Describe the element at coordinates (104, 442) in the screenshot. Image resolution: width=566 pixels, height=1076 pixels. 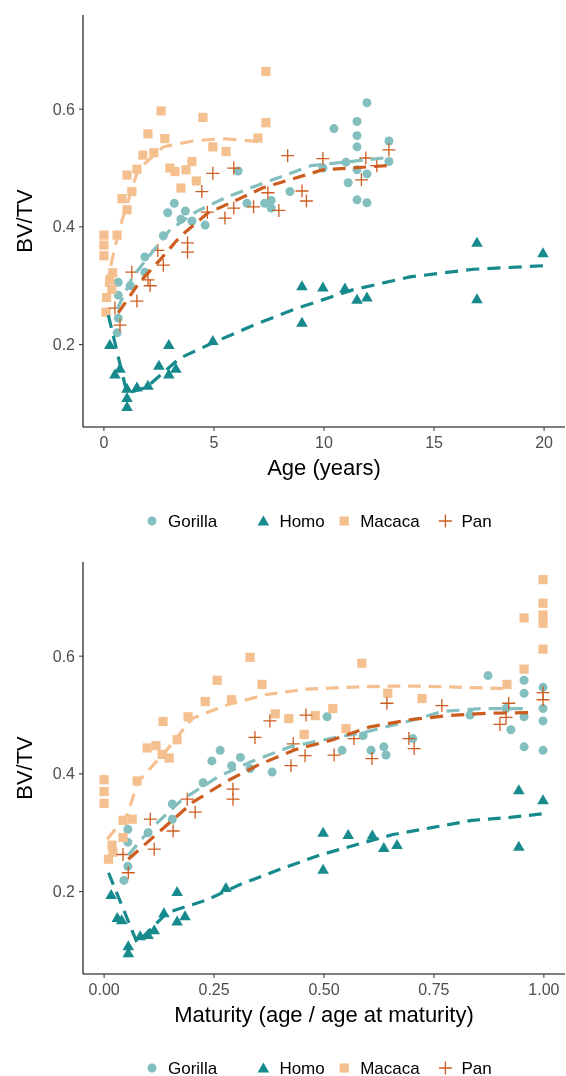
I see `x-tick-label: 0` at that location.